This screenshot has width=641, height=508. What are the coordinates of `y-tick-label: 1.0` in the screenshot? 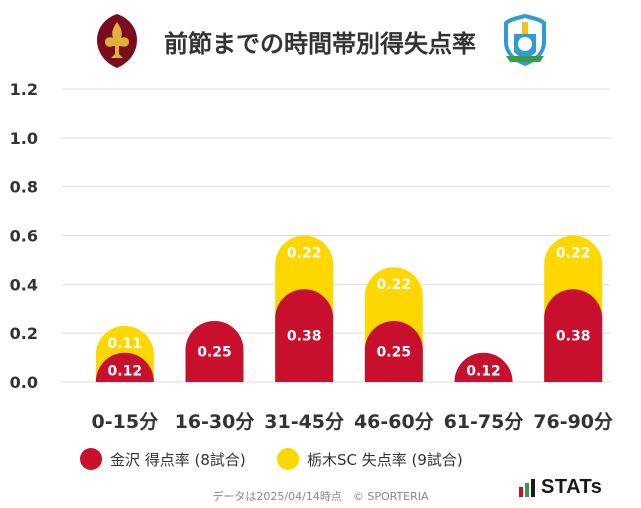 It's located at (24, 138).